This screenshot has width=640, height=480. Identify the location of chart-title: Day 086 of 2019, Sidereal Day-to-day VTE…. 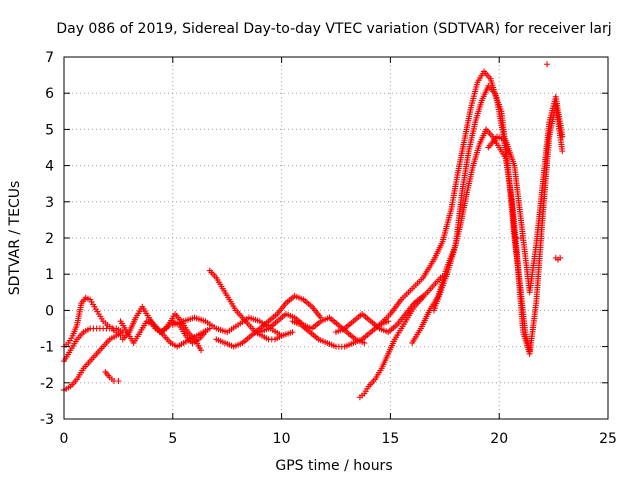
(333, 29).